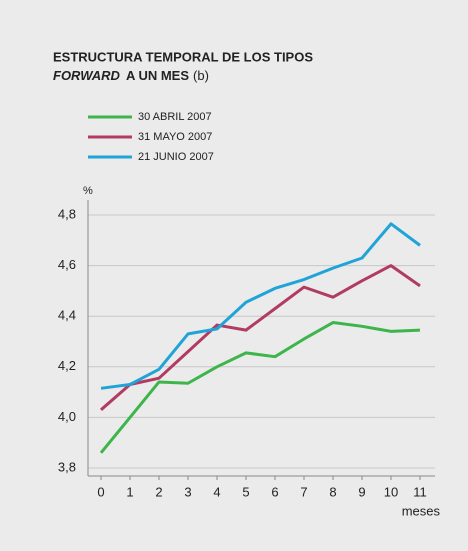 The image size is (468, 551). I want to click on x-tick-label: 10, so click(391, 491).